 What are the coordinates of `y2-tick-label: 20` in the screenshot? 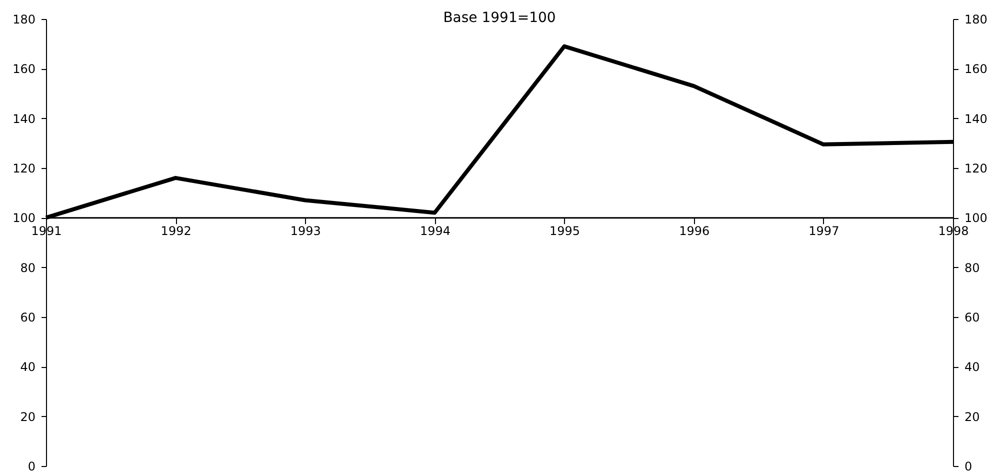 It's located at (972, 417).